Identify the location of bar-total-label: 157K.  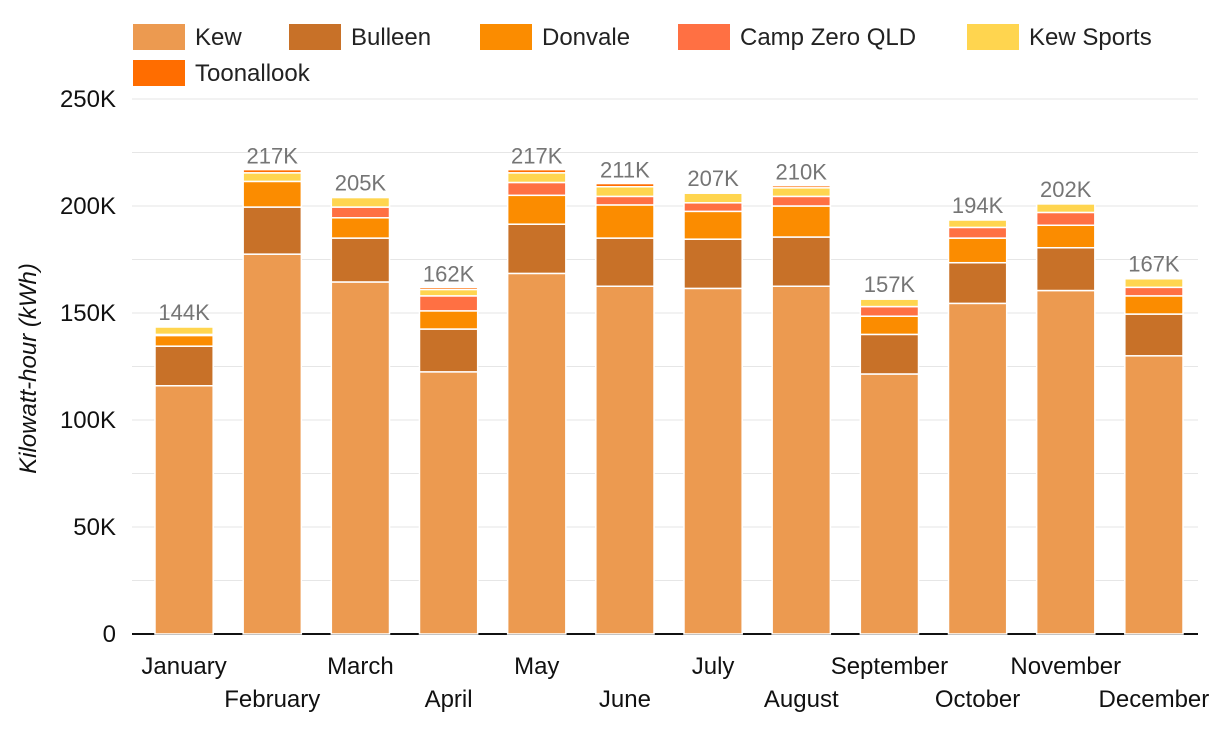
(890, 284).